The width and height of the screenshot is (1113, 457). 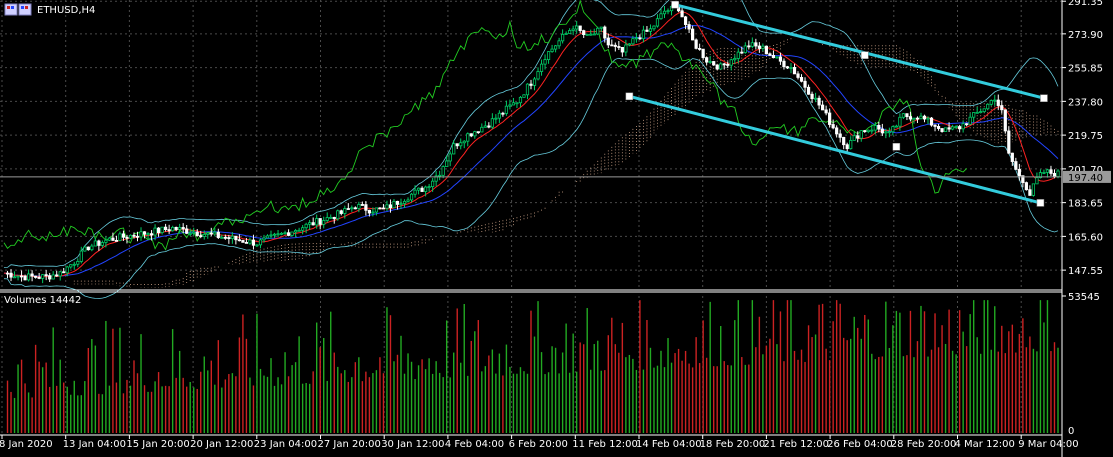 I want to click on channel-handle, so click(x=865, y=55).